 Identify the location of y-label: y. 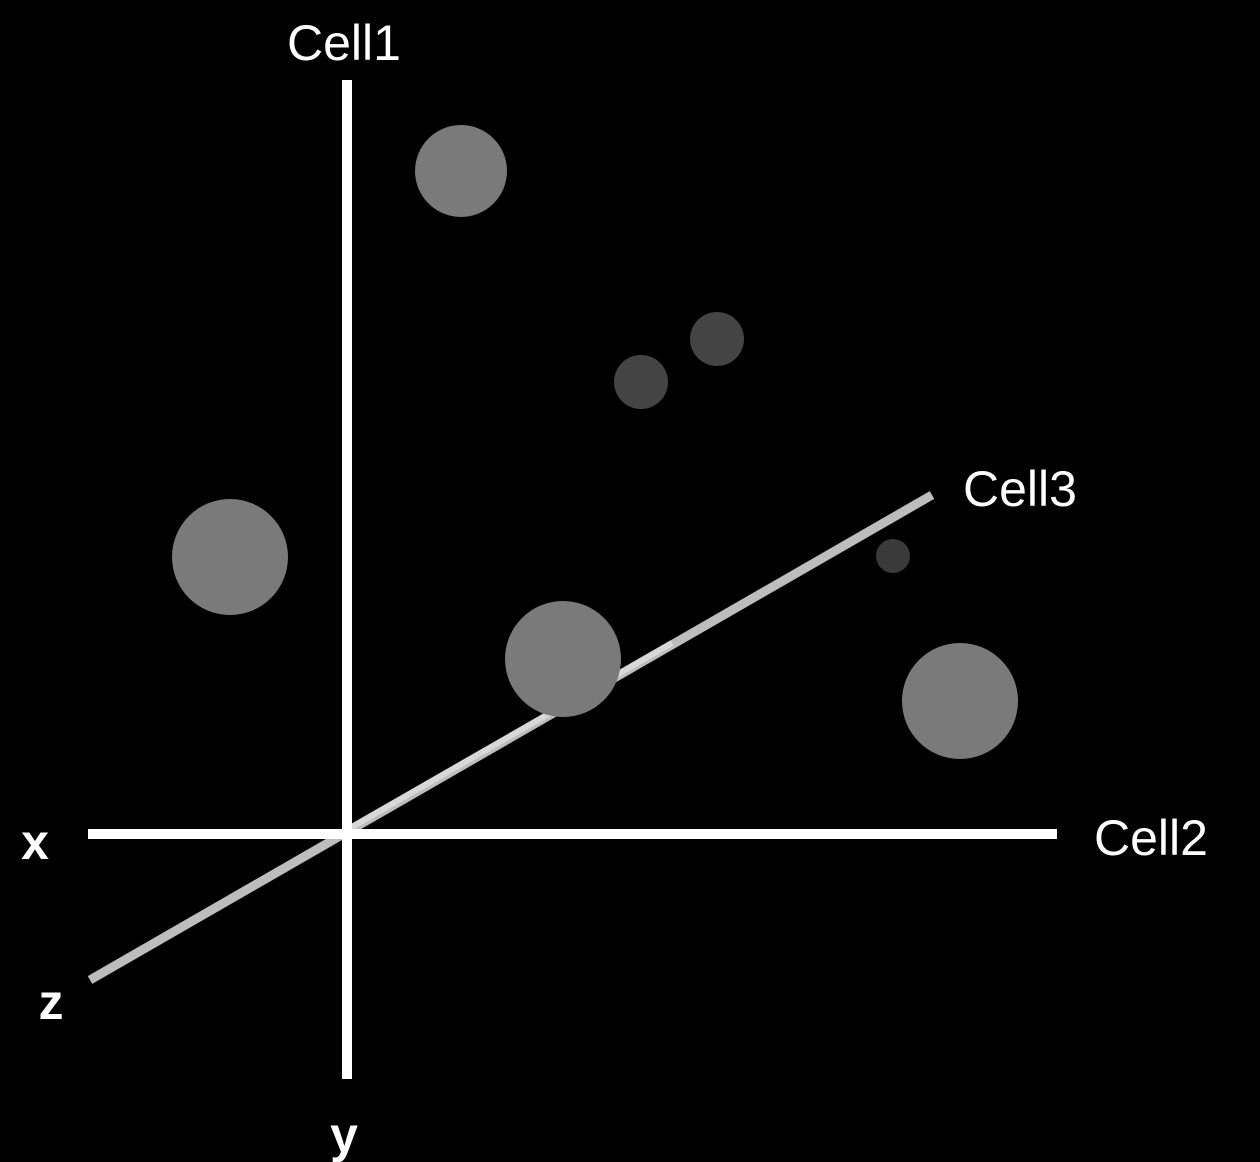
(344, 1134).